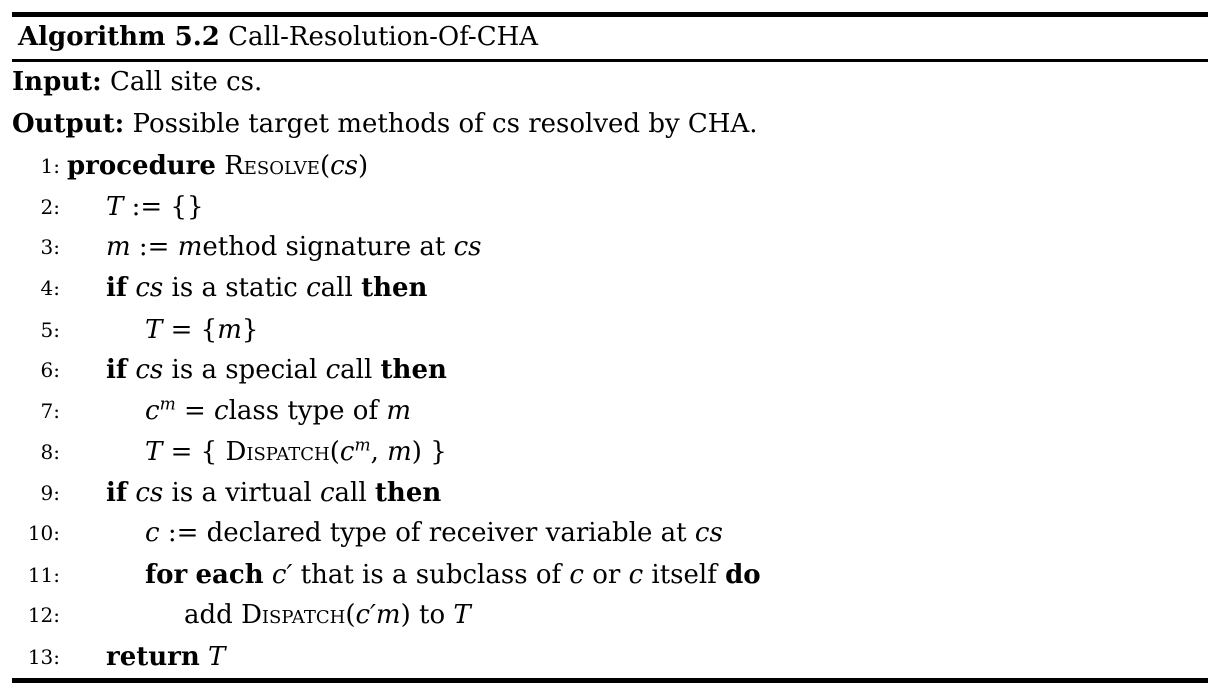 The height and width of the screenshot is (694, 1220). Describe the element at coordinates (602, 330) in the screenshot. I see `pseudocode-line: 5: T = {m}` at that location.